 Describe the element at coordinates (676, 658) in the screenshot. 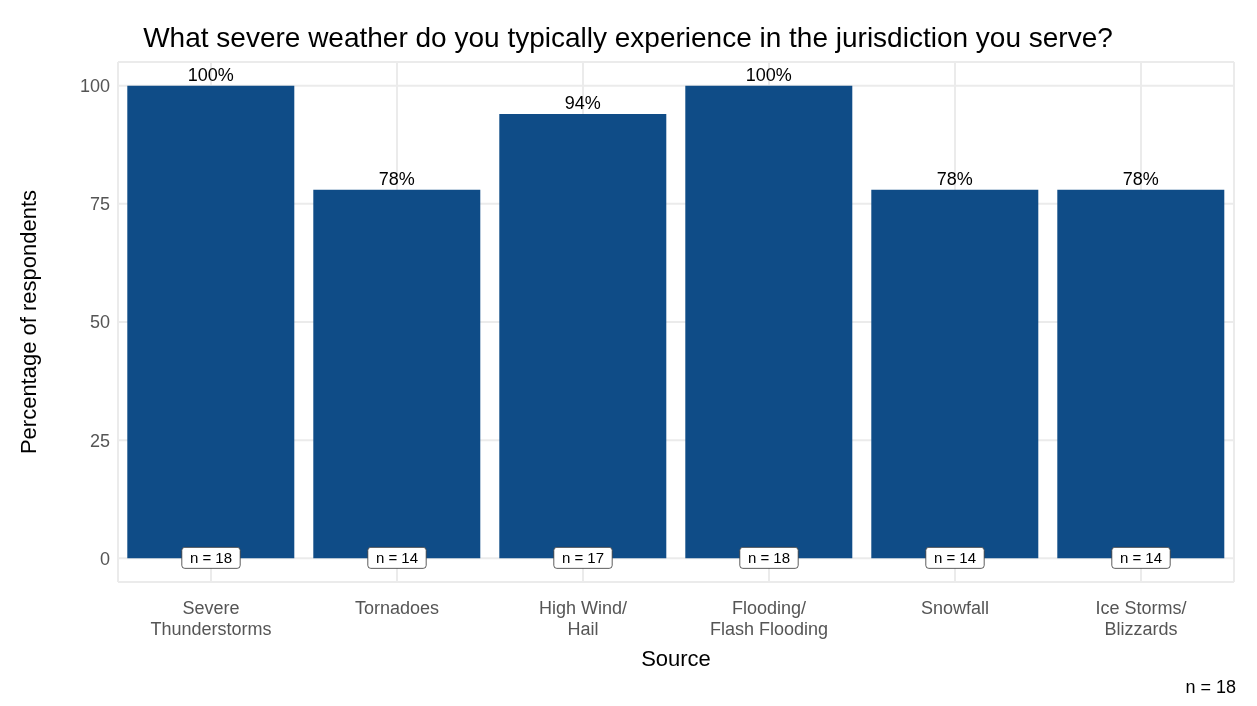

I see `x-axis-title: Source` at that location.